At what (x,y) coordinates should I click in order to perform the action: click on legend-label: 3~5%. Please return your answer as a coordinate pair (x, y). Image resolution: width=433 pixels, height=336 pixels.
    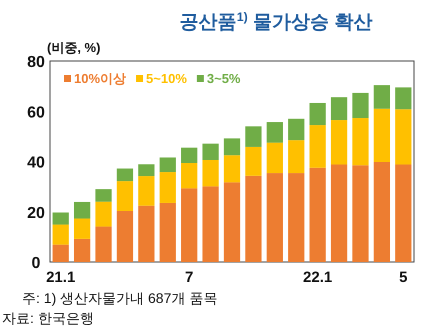
    Looking at the image, I should click on (223, 78).